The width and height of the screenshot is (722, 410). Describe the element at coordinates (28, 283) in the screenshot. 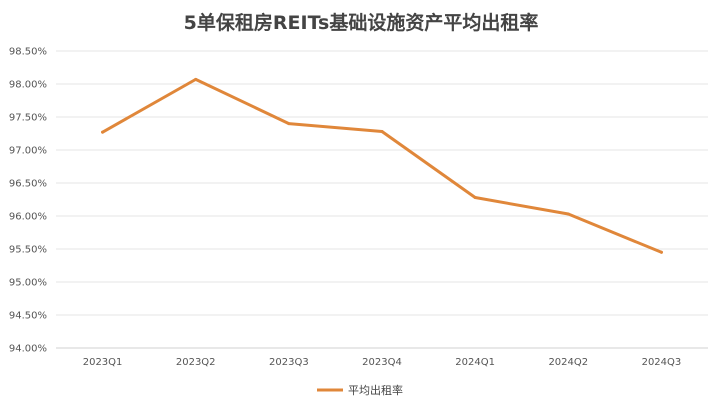

I see `y-tick-label: 95.00%` at that location.